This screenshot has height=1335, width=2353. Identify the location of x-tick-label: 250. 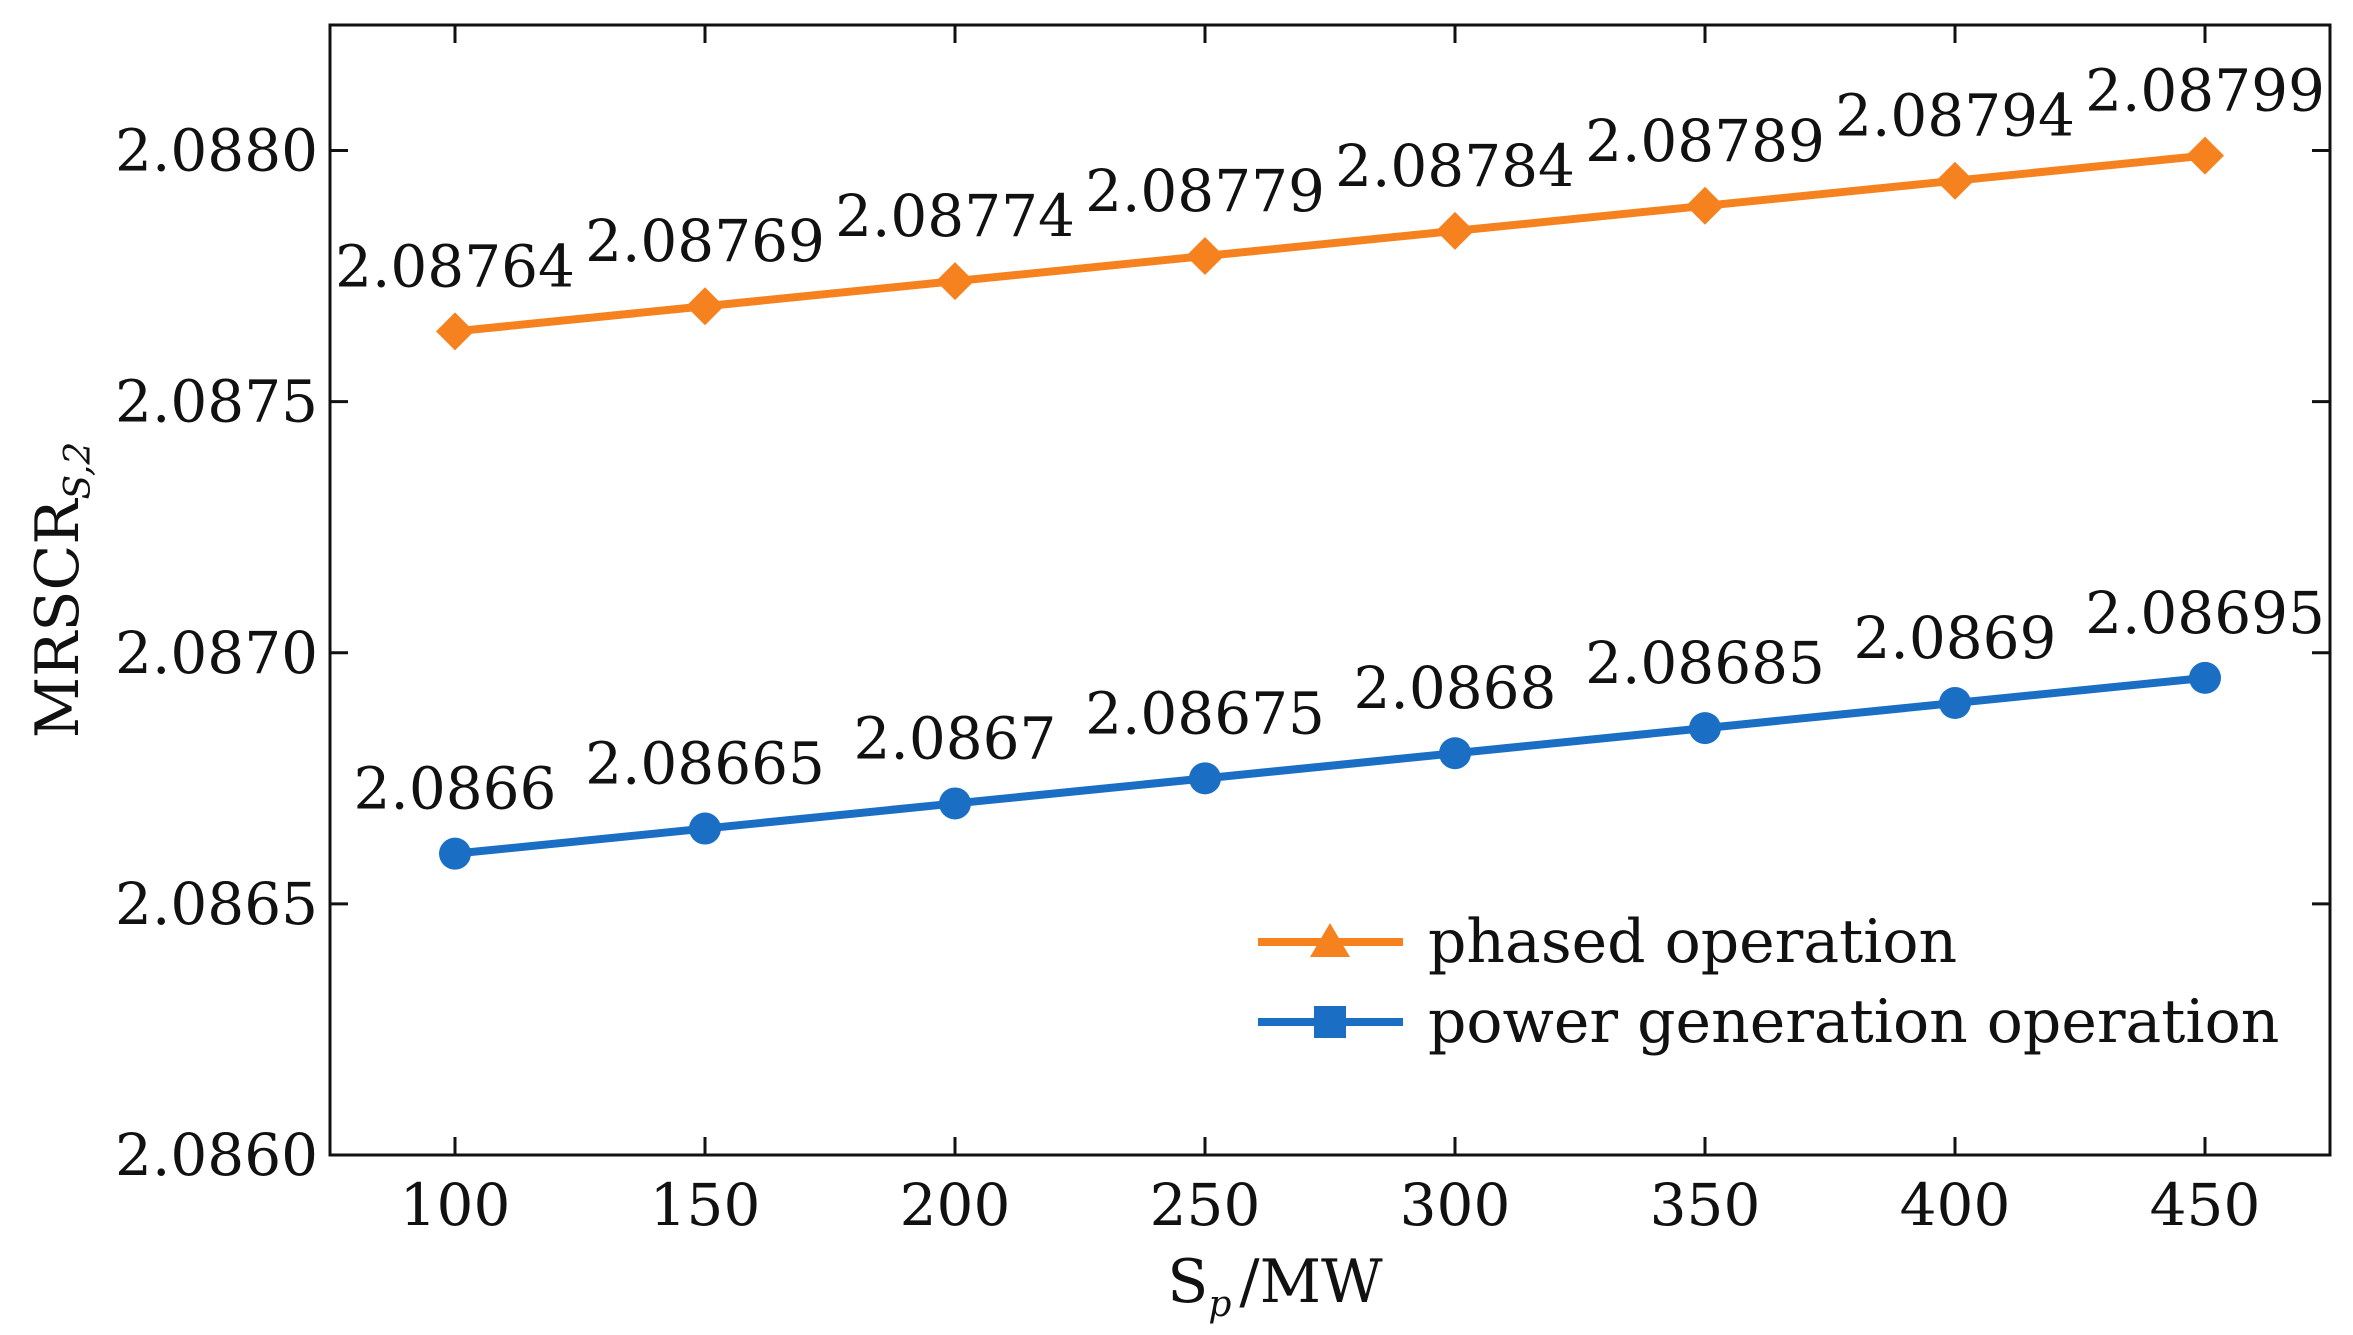
(1205, 1205).